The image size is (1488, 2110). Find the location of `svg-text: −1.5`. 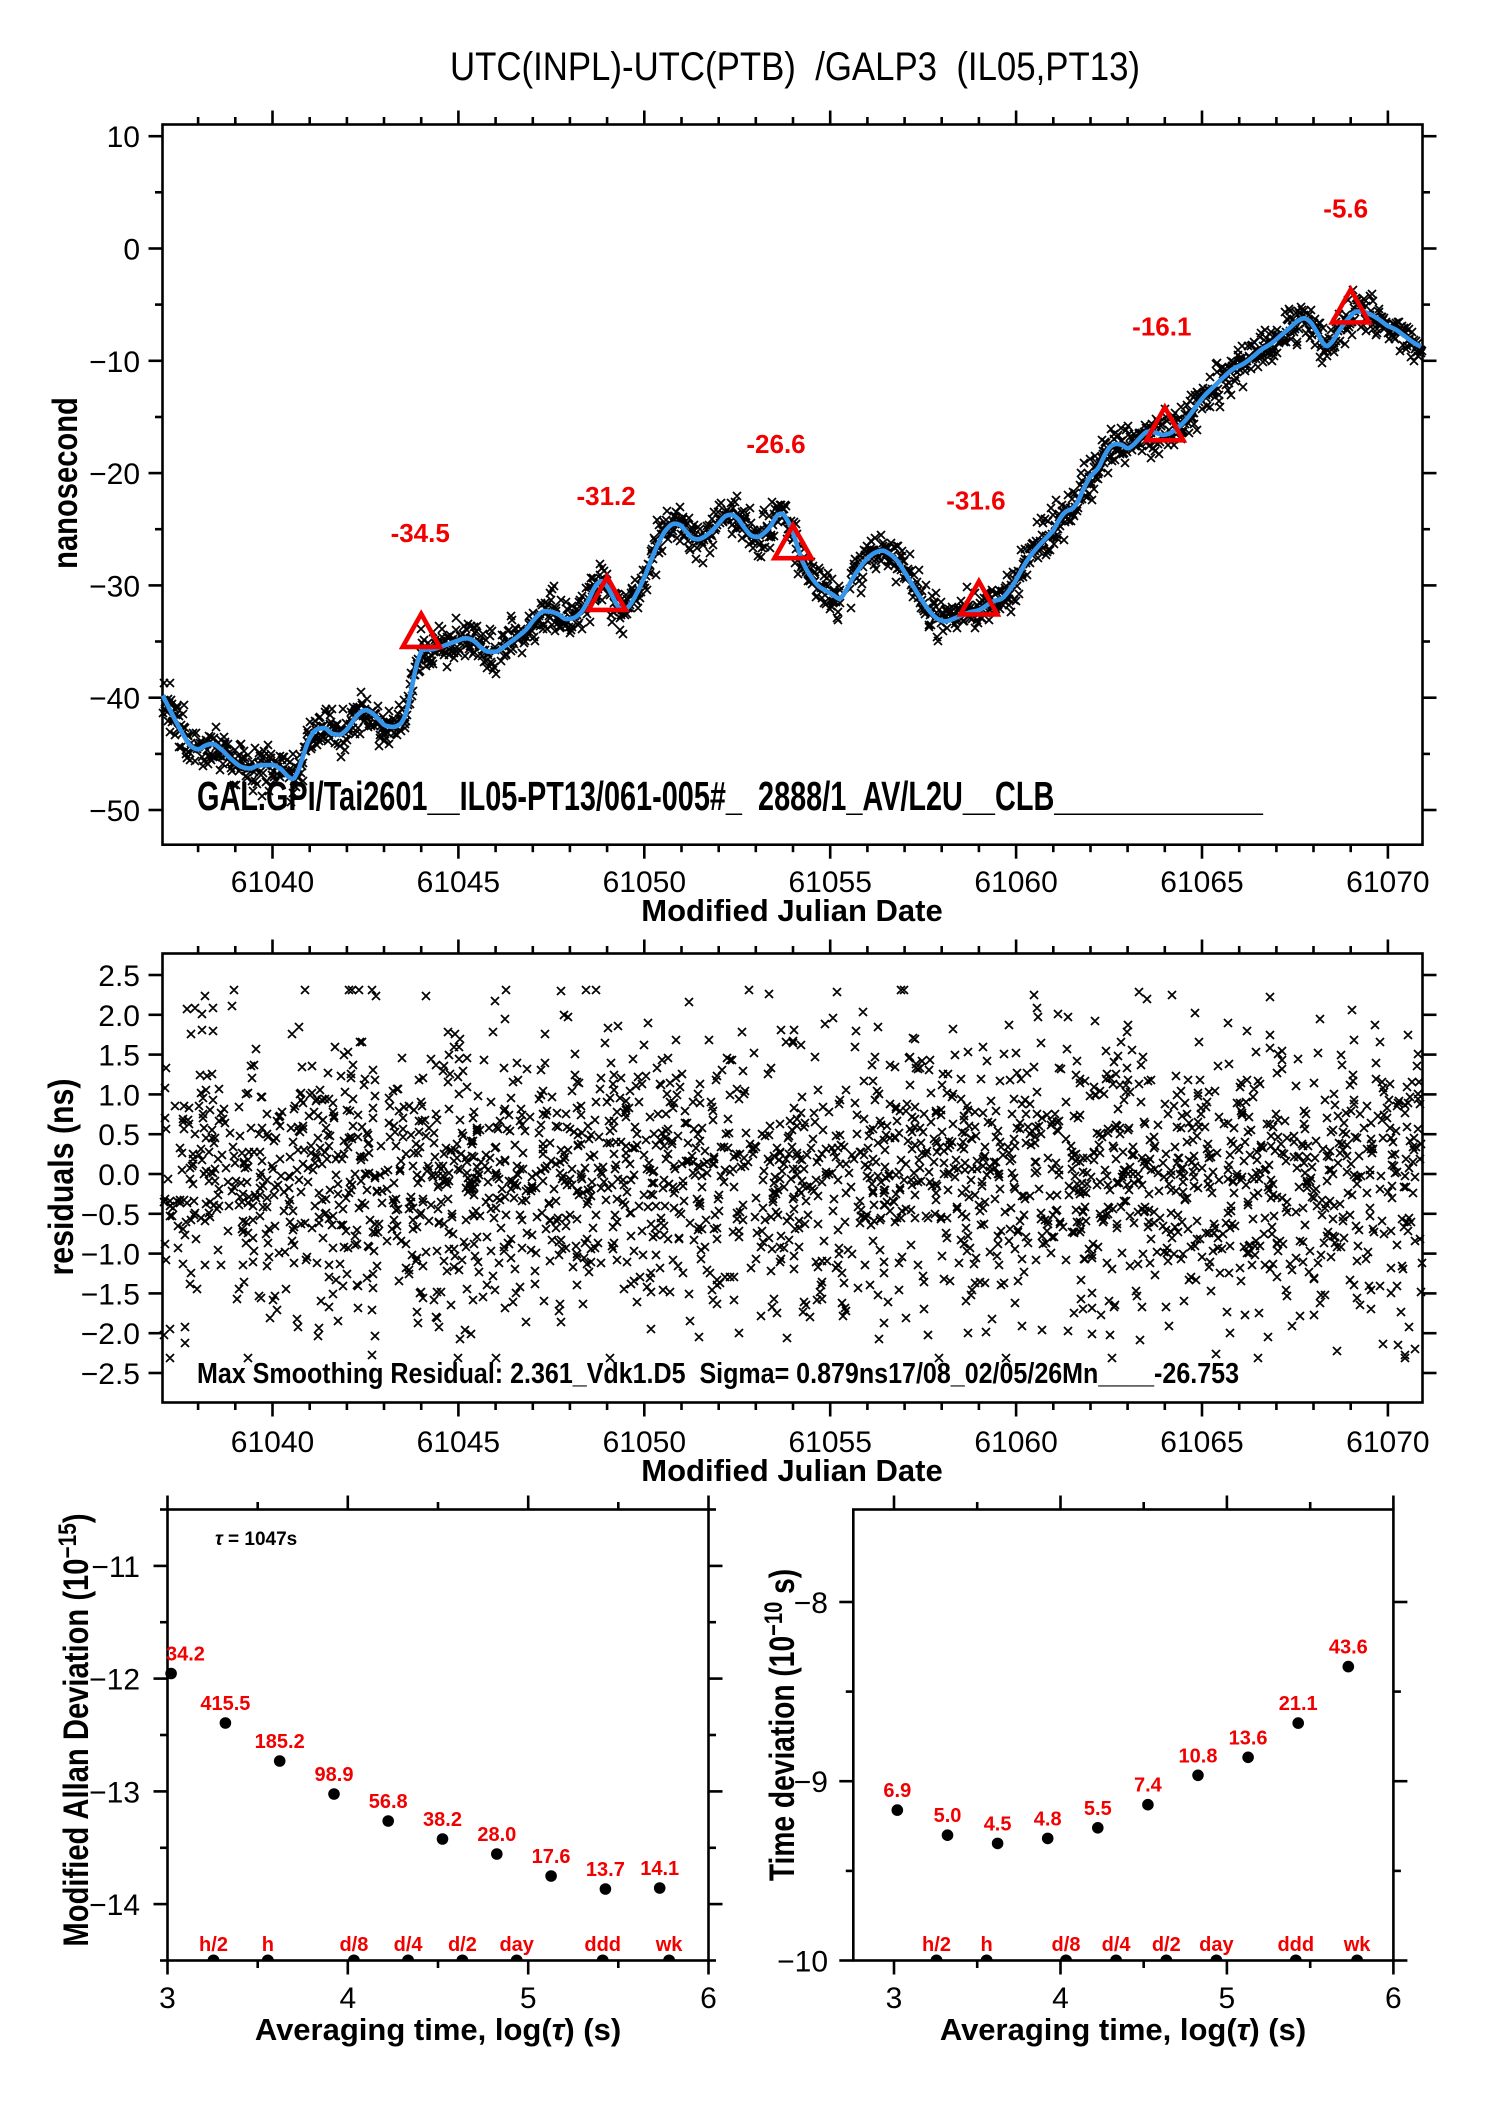

svg-text: −1.5 is located at coordinates (110, 1294).